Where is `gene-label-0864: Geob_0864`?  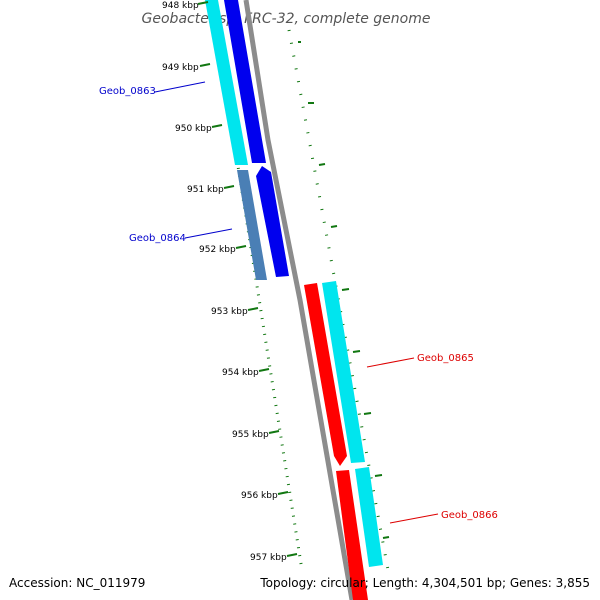 gene-label-0864: Geob_0864 is located at coordinates (157, 238).